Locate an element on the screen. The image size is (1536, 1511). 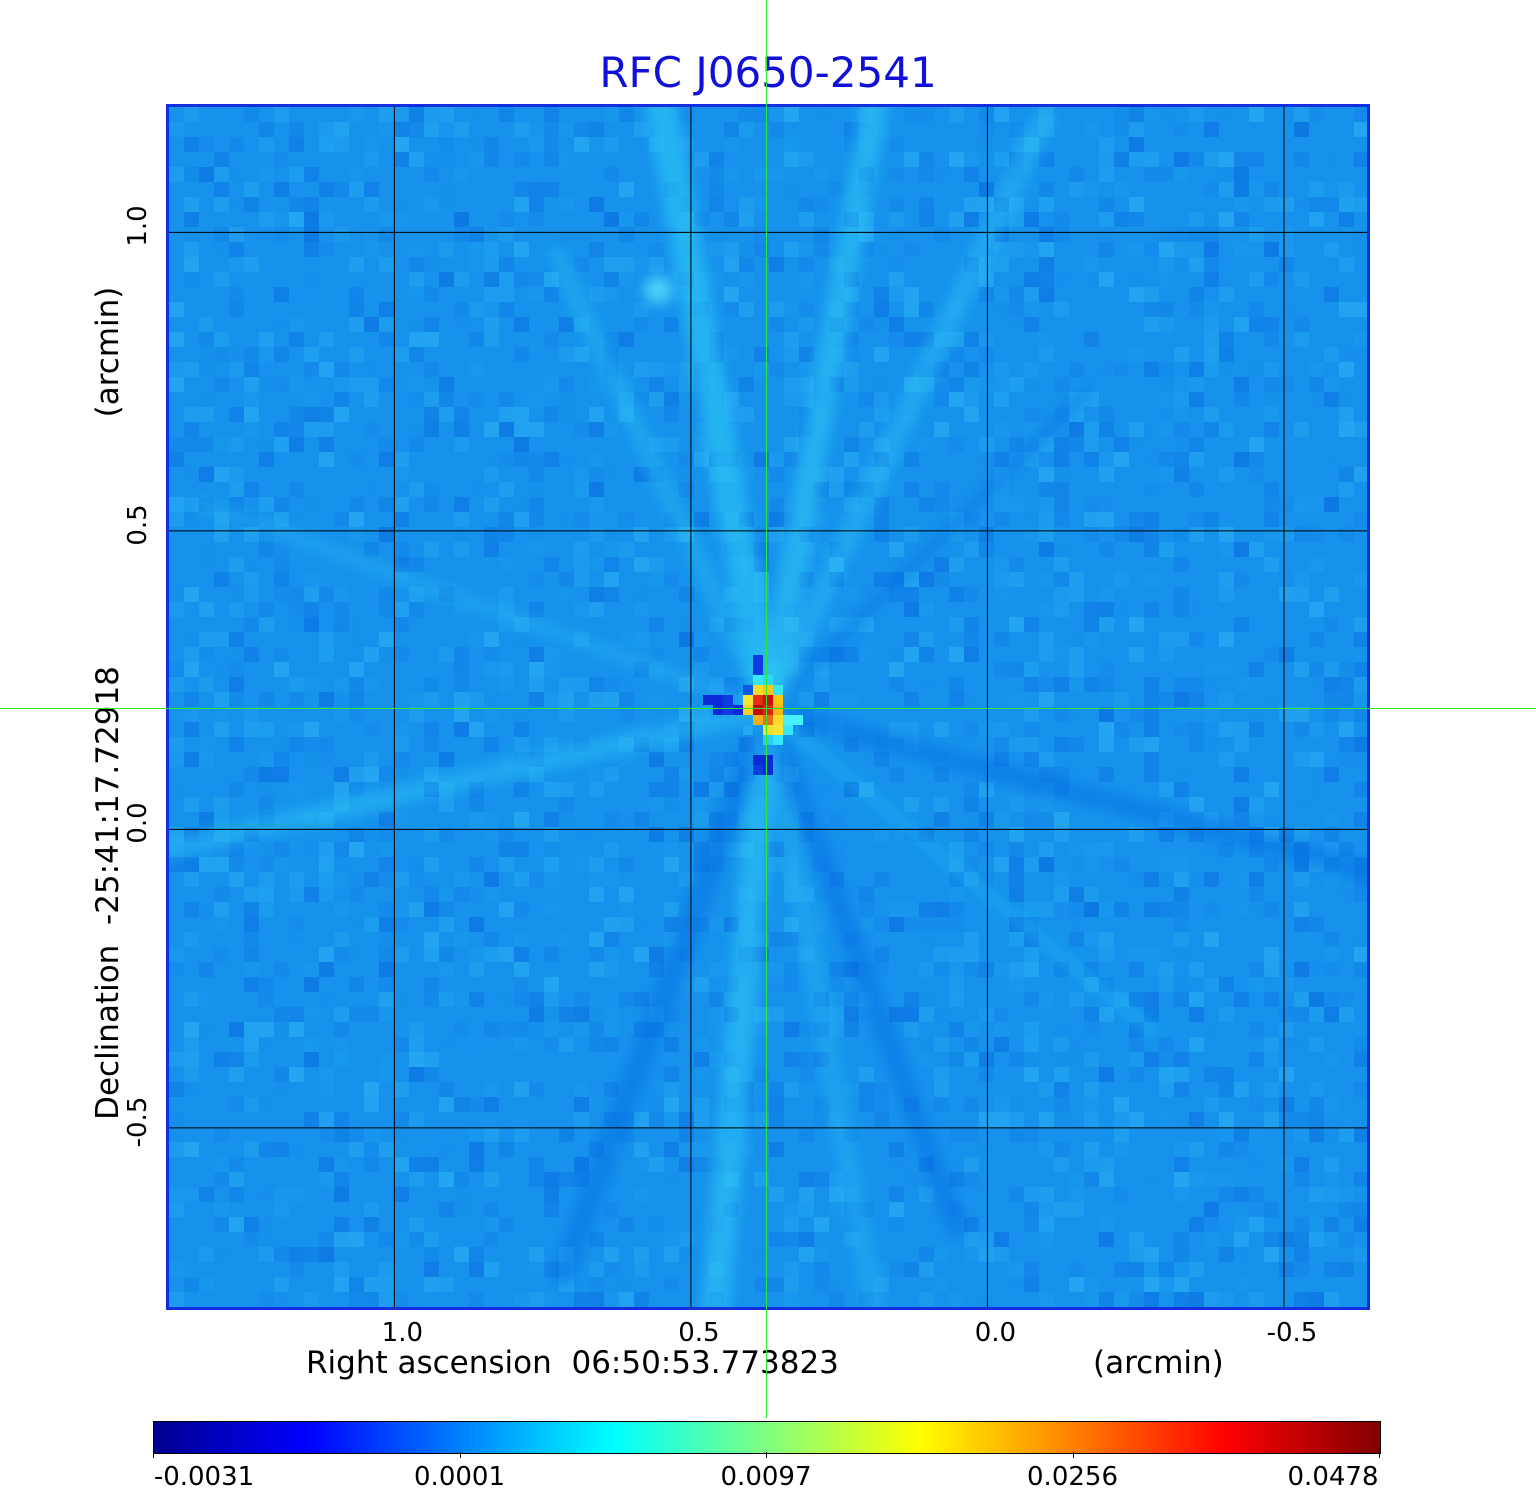
colorbar-tick-label: 0.0097 is located at coordinates (766, 1477).